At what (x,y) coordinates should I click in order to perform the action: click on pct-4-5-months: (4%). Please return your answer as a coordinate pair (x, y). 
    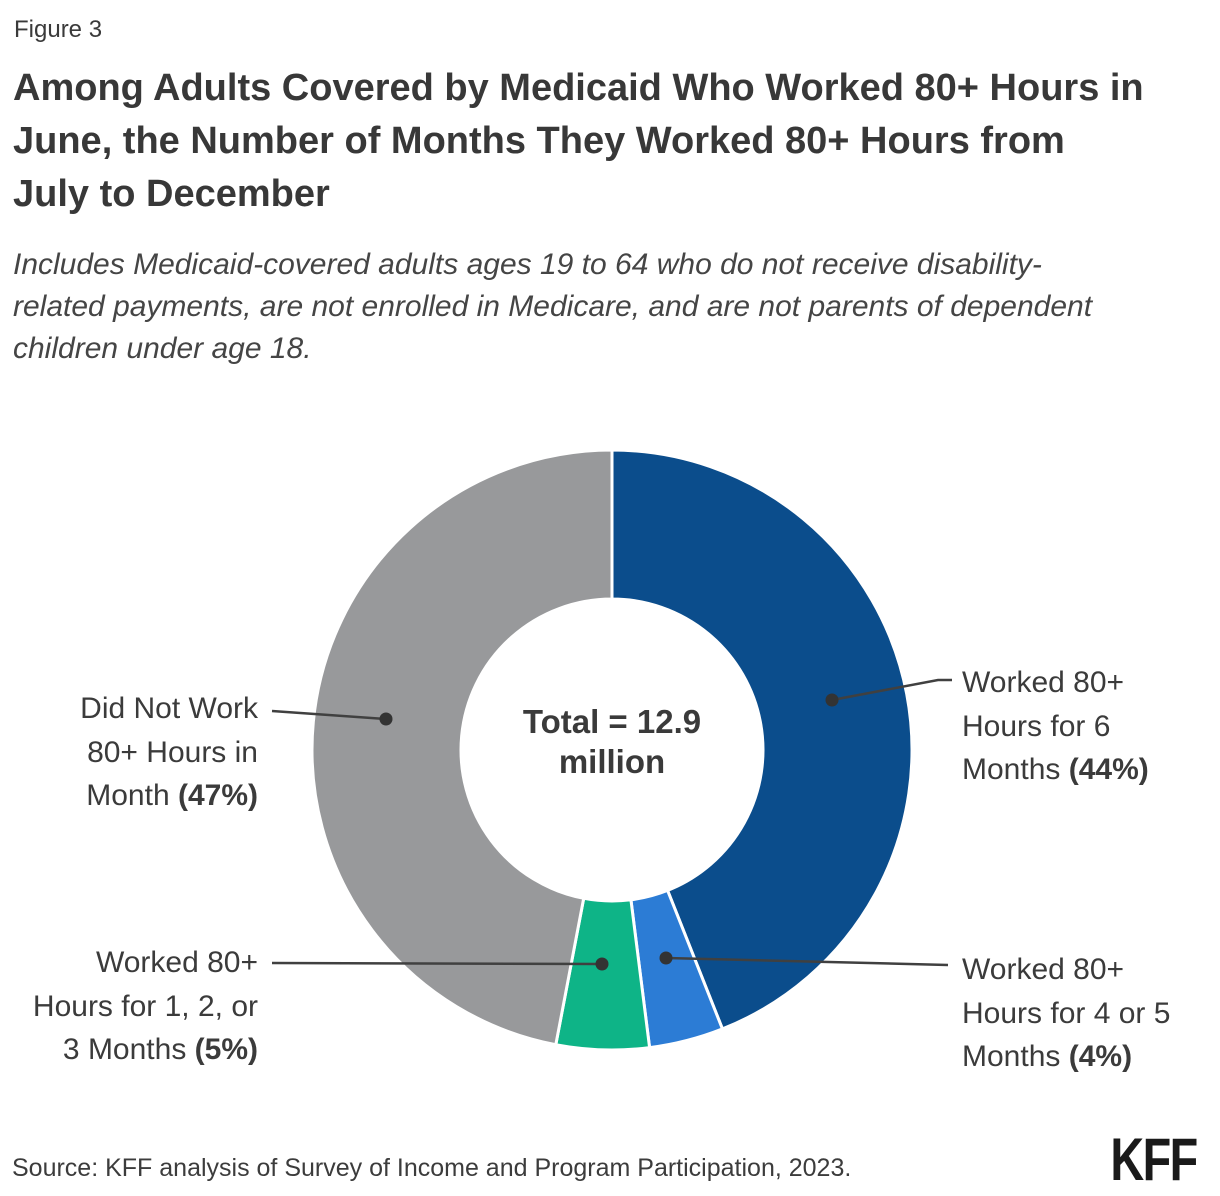
    Looking at the image, I should click on (1100, 1056).